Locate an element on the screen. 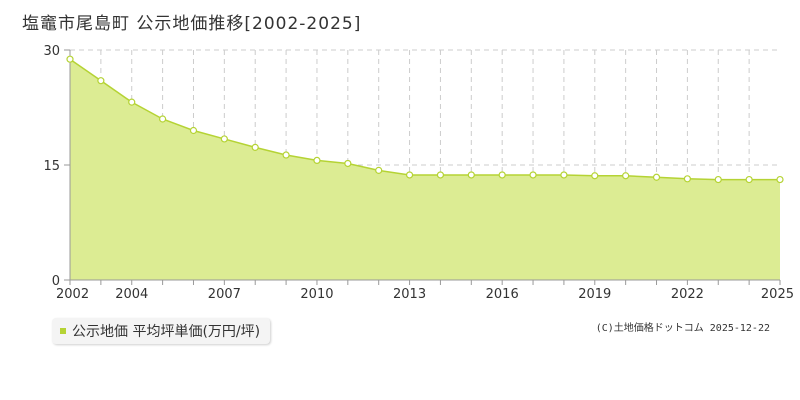 The height and width of the screenshot is (400, 800). x-tick-label: 2010 is located at coordinates (316, 294).